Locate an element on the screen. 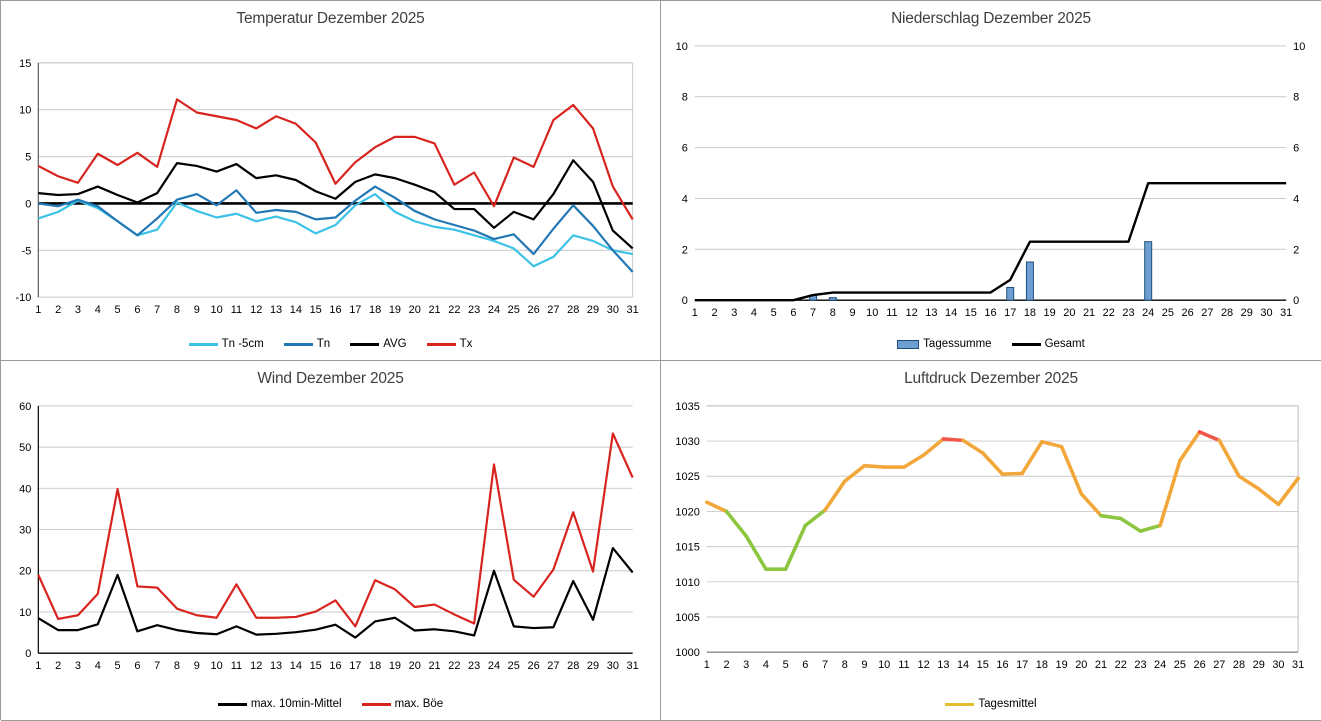 This screenshot has height=721, width=1321. temperature-legend: Tn -5cm Tn AVG Tx is located at coordinates (330, 344).